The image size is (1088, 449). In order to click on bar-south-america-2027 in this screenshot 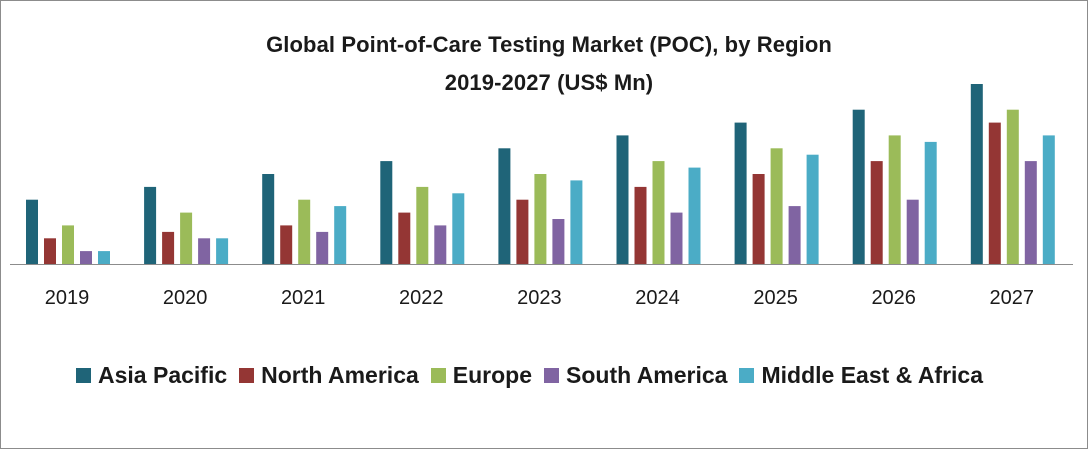, I will do `click(1030, 212)`.